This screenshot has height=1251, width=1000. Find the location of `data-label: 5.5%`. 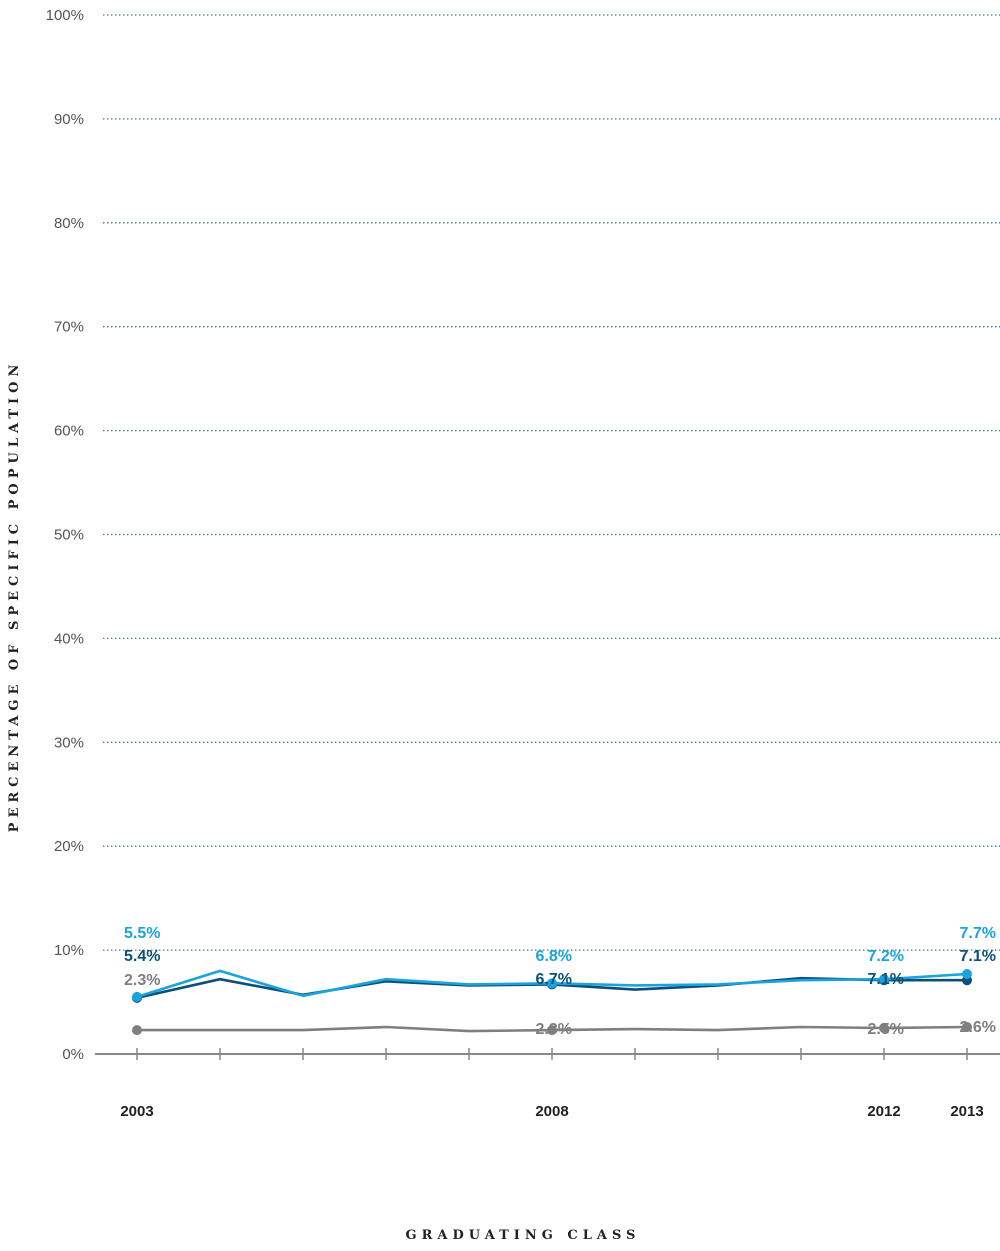

data-label: 5.5% is located at coordinates (142, 933).